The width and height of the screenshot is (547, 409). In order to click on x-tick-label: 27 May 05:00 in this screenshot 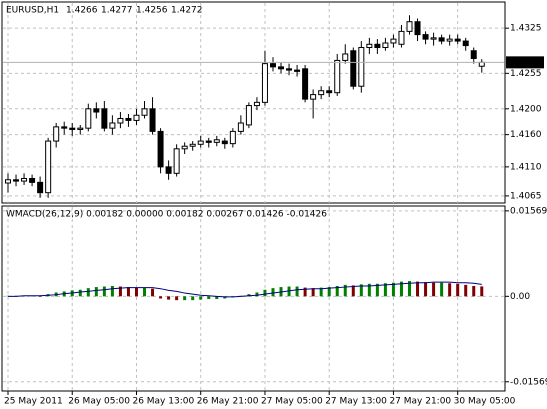, I will do `click(292, 402)`.